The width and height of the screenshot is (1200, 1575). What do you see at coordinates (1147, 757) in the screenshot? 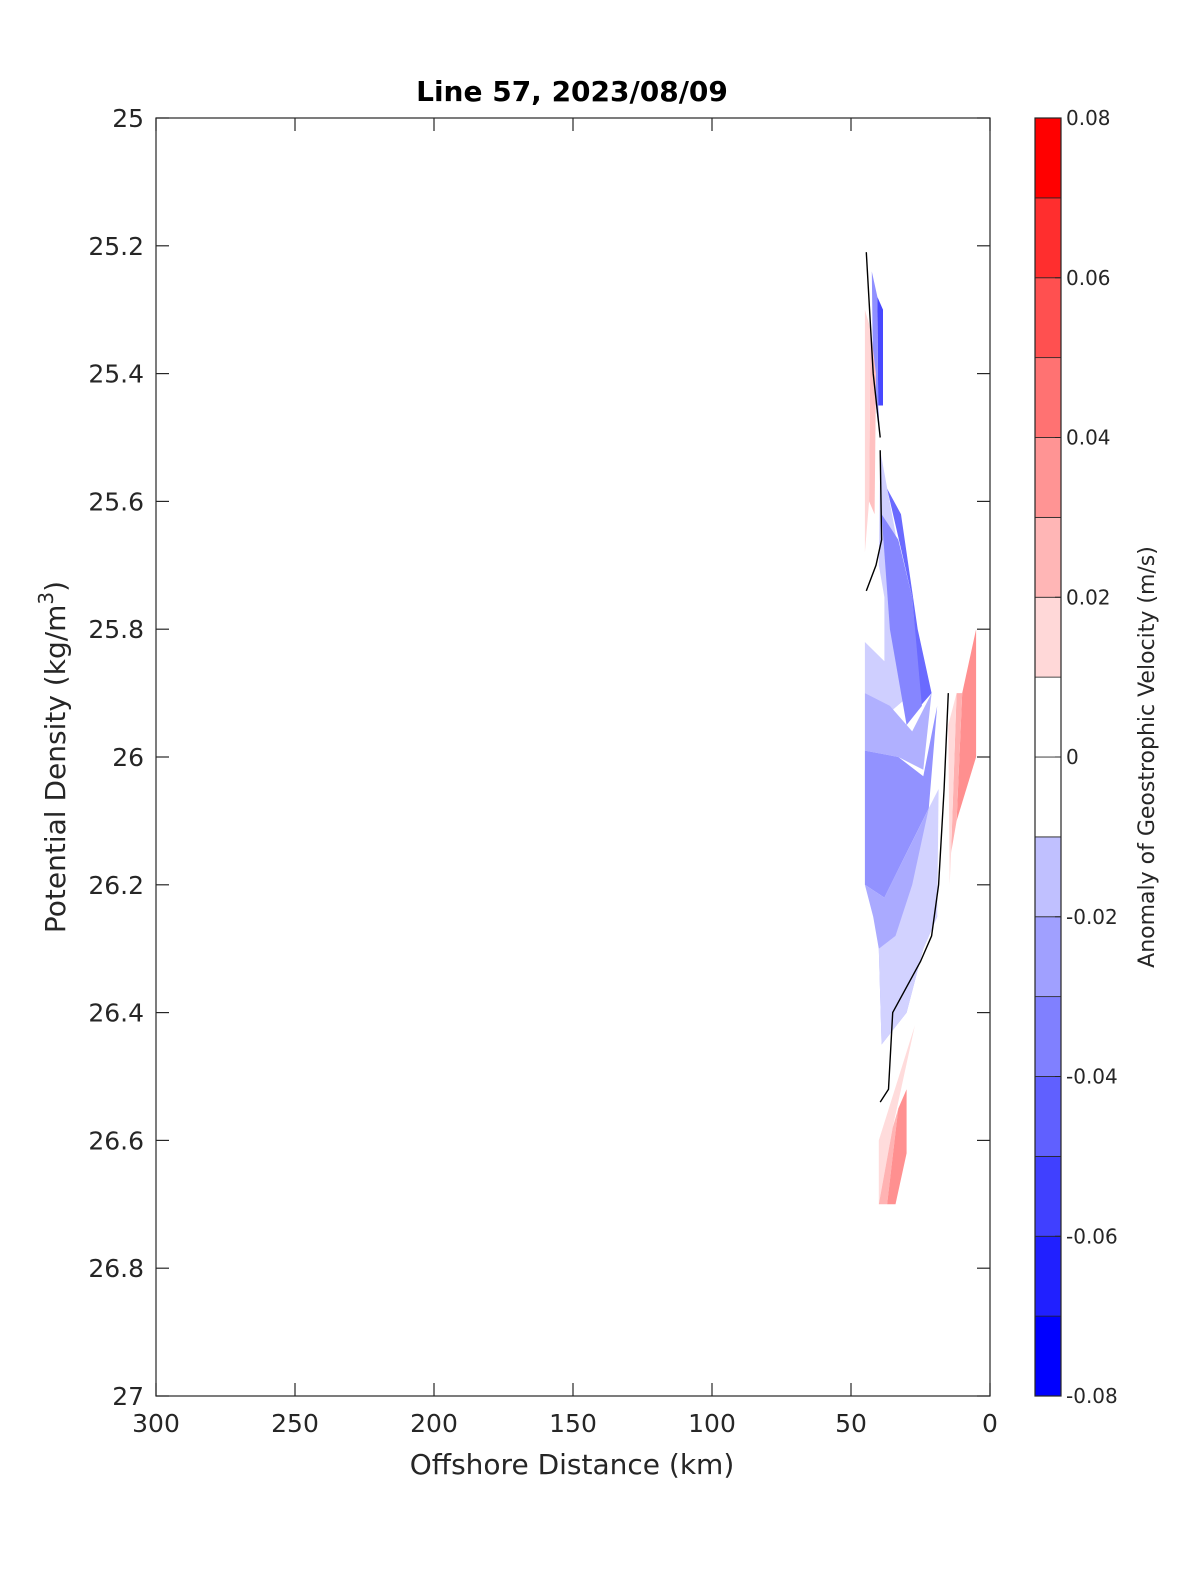
I see `colorbar-label: Anomaly of Geostrophic Velocity (m/s)` at bounding box center [1147, 757].